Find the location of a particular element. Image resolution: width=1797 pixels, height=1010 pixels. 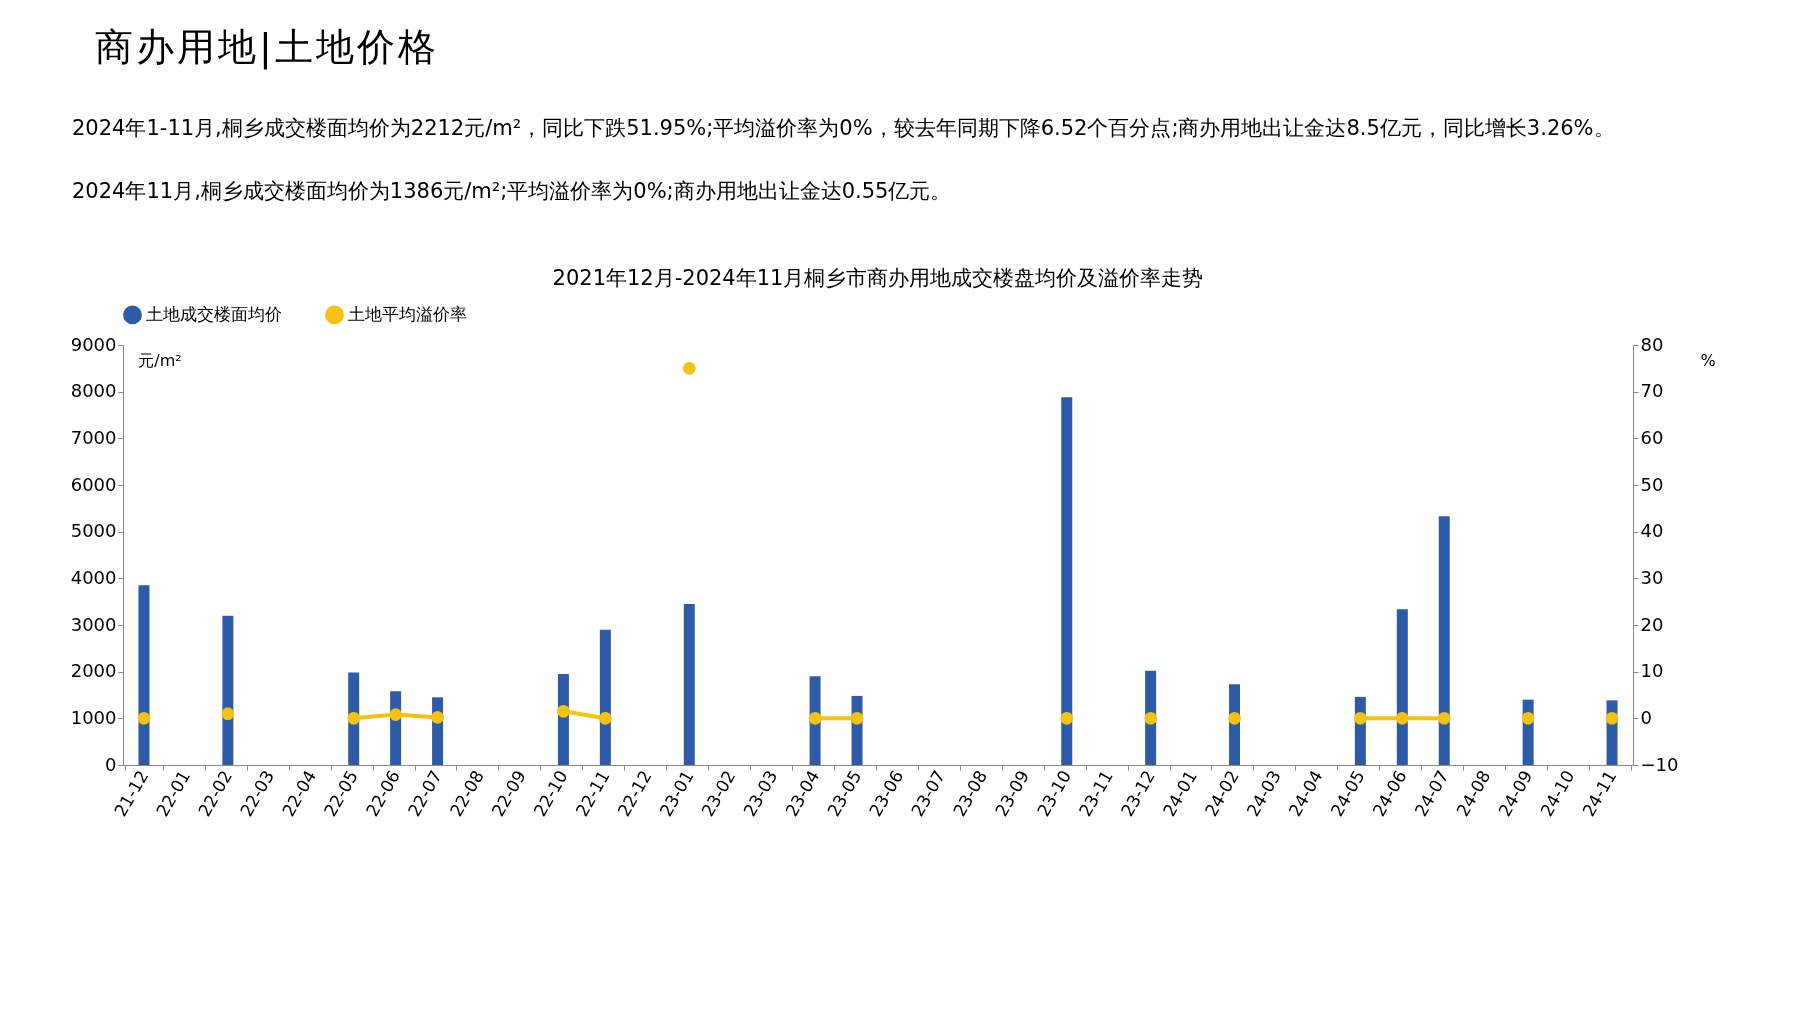

y-tick-label: 7000 is located at coordinates (93, 437).